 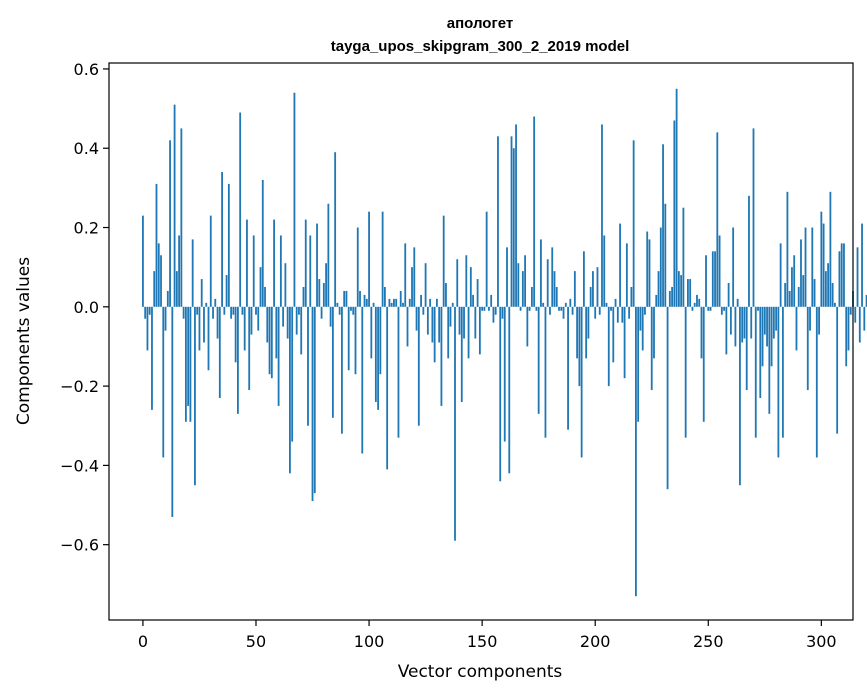 I want to click on y-tick-label: 0.2, so click(x=86, y=228).